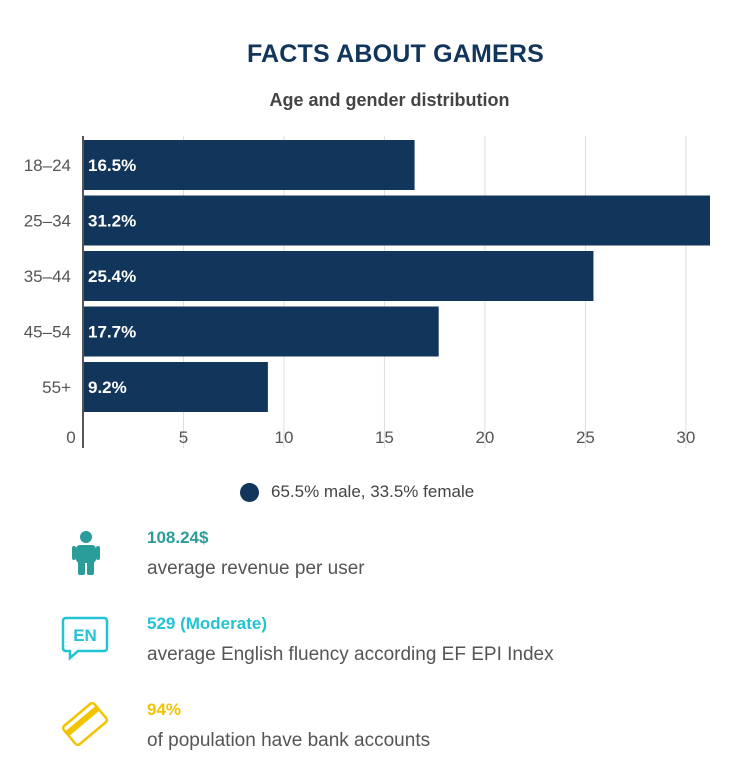 Image resolution: width=739 pixels, height=784 pixels. Describe the element at coordinates (183, 437) in the screenshot. I see `x-tick-label: 5` at that location.